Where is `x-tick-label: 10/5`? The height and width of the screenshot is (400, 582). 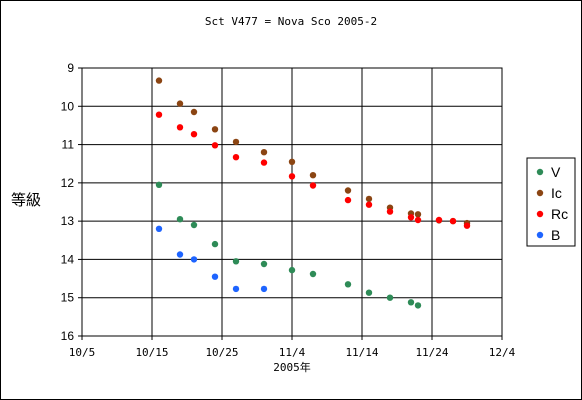
x-tick-label: 10/5 is located at coordinates (82, 352).